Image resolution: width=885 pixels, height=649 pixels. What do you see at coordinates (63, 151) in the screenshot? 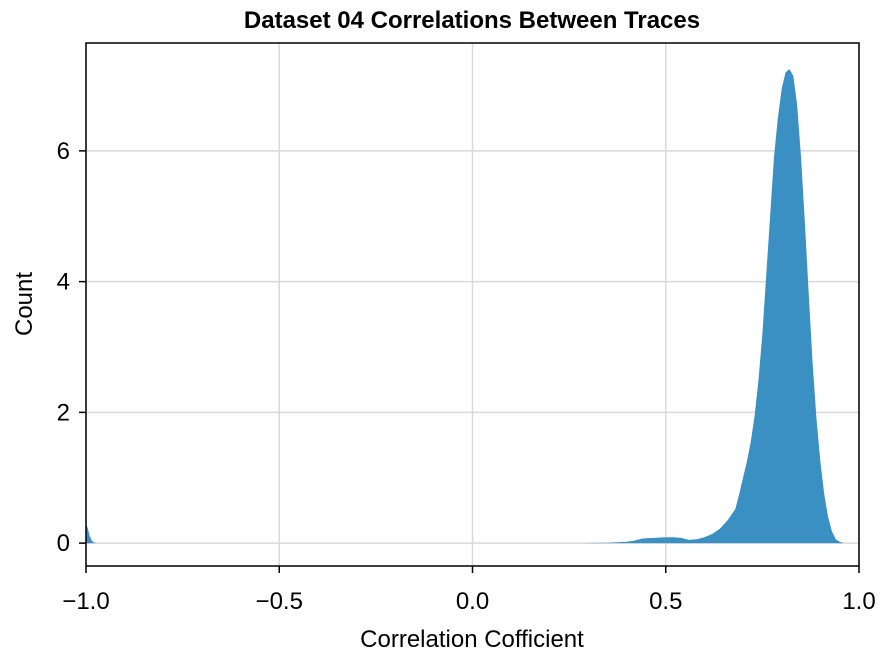
I see `y-tick-label: 6` at bounding box center [63, 151].